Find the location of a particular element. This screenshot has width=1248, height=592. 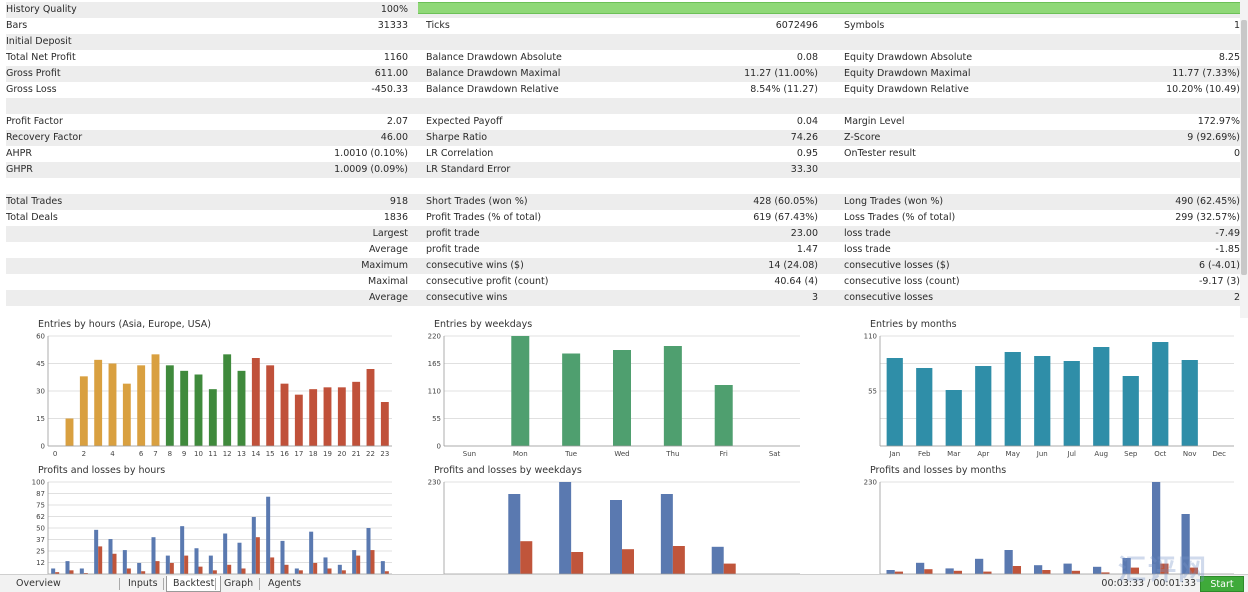

x-tick-label: Mar is located at coordinates (953, 454).